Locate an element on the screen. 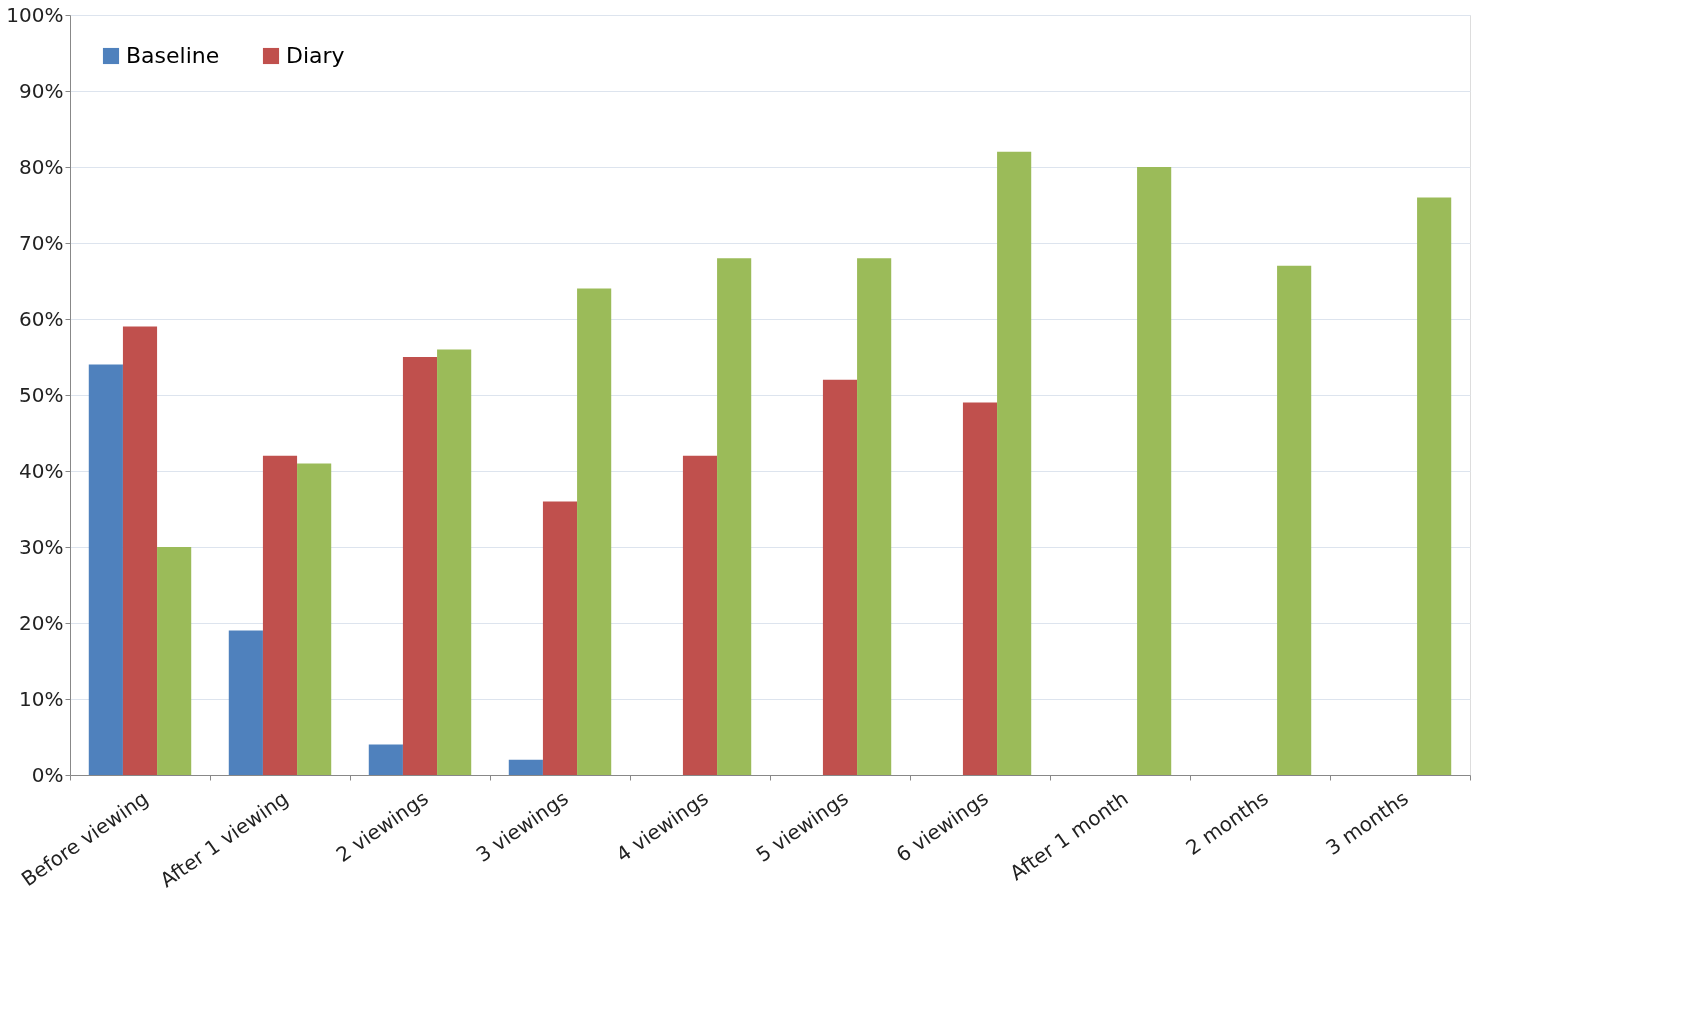 The width and height of the screenshot is (1704, 1012). legend-label: Diary is located at coordinates (315, 55).